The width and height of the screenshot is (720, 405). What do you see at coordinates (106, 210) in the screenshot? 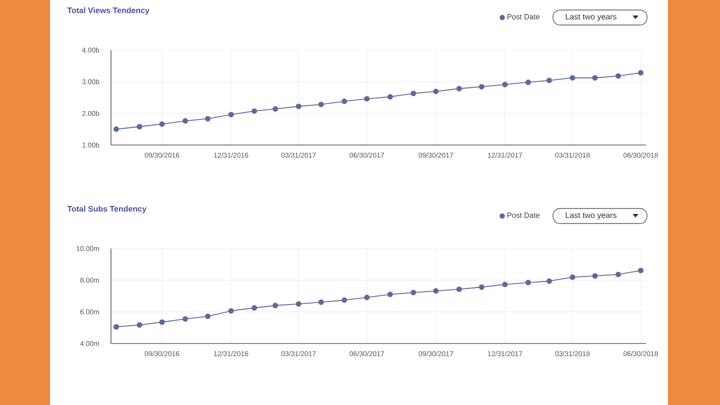
I see `chart-title: Total Subs Tendency` at bounding box center [106, 210].